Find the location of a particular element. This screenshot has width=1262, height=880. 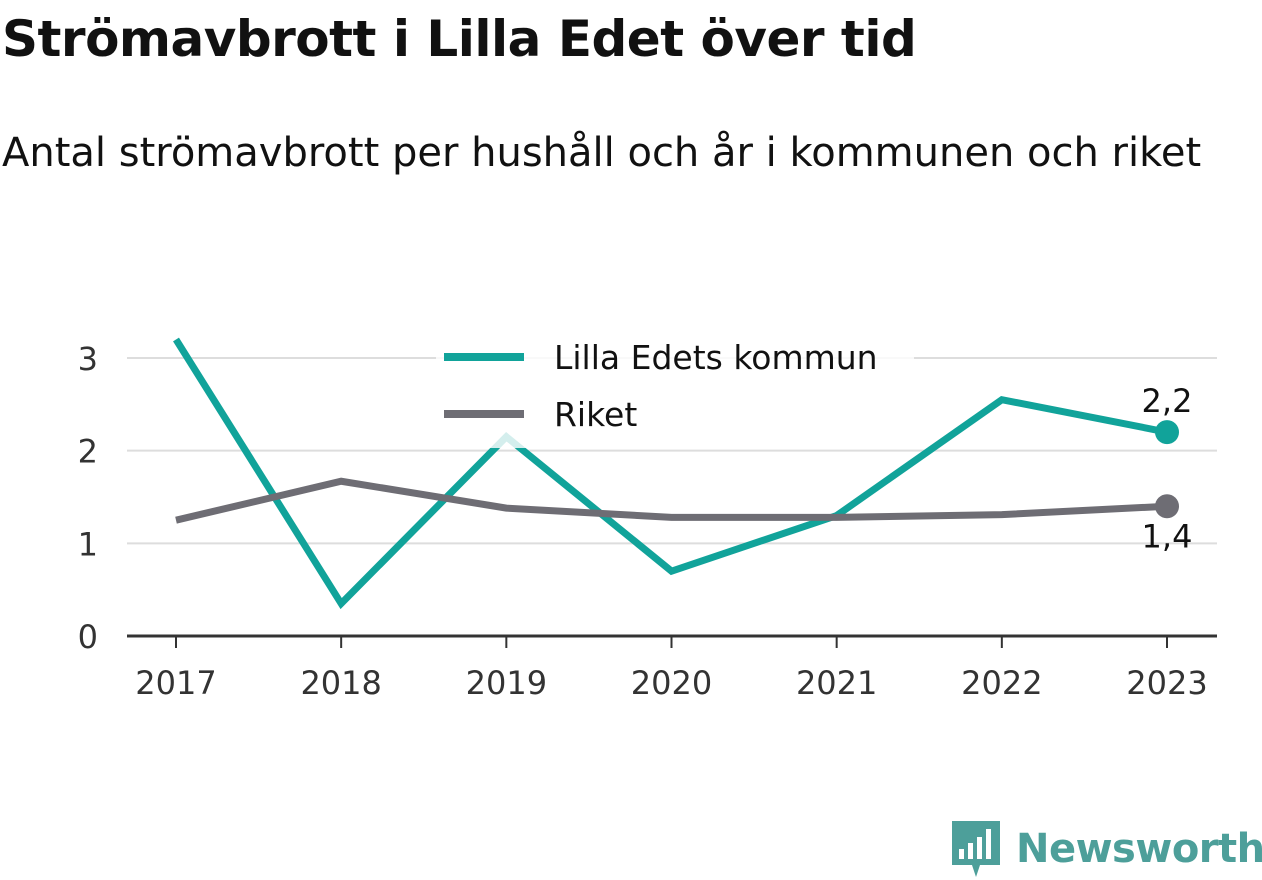

newsworthy-logo-icon is located at coordinates (976, 849).